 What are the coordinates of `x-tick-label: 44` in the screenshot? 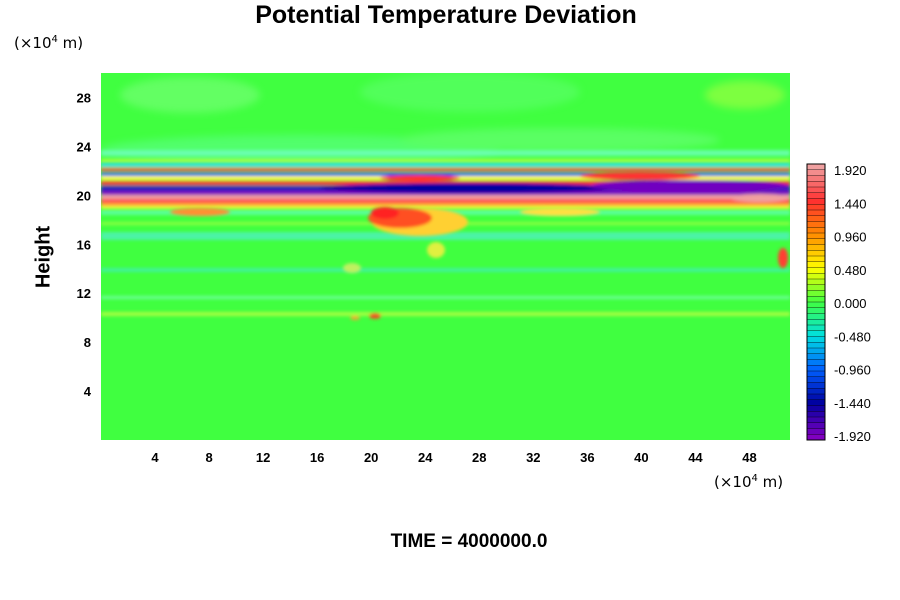 It's located at (695, 457).